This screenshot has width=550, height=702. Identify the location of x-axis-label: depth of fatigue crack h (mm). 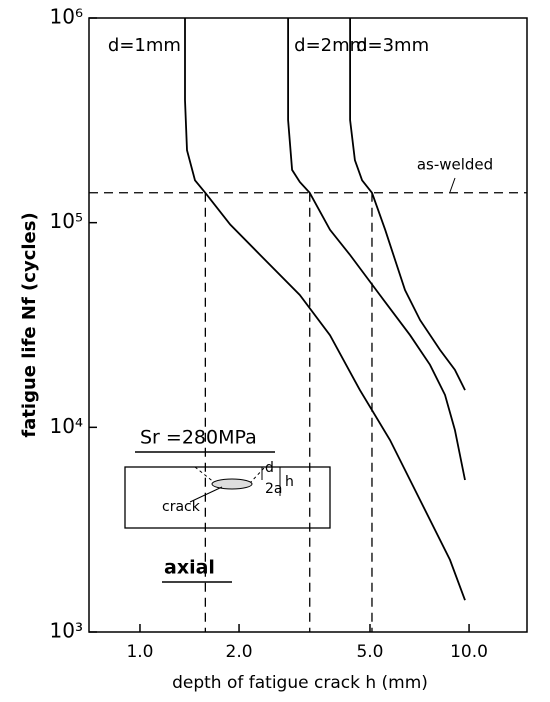
(300, 683).